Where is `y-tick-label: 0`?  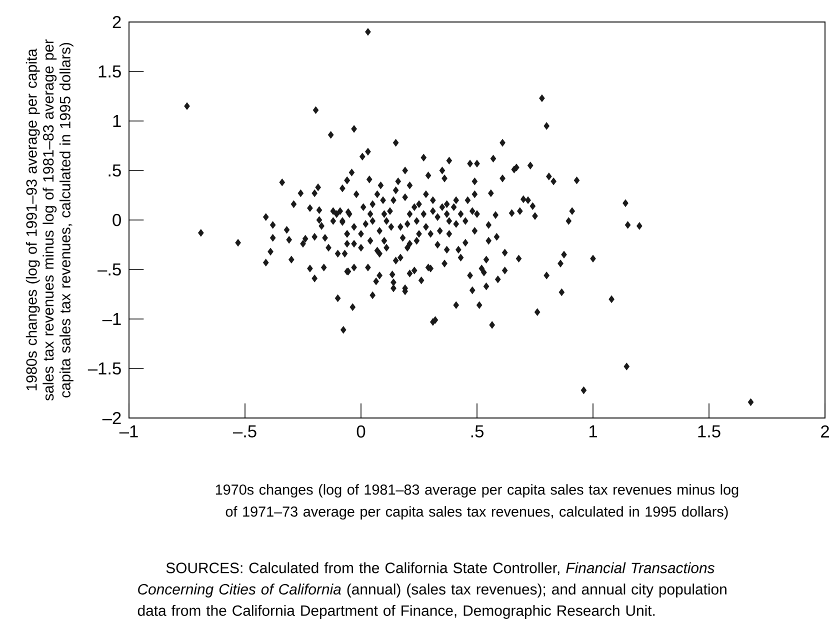 y-tick-label: 0 is located at coordinates (116, 220).